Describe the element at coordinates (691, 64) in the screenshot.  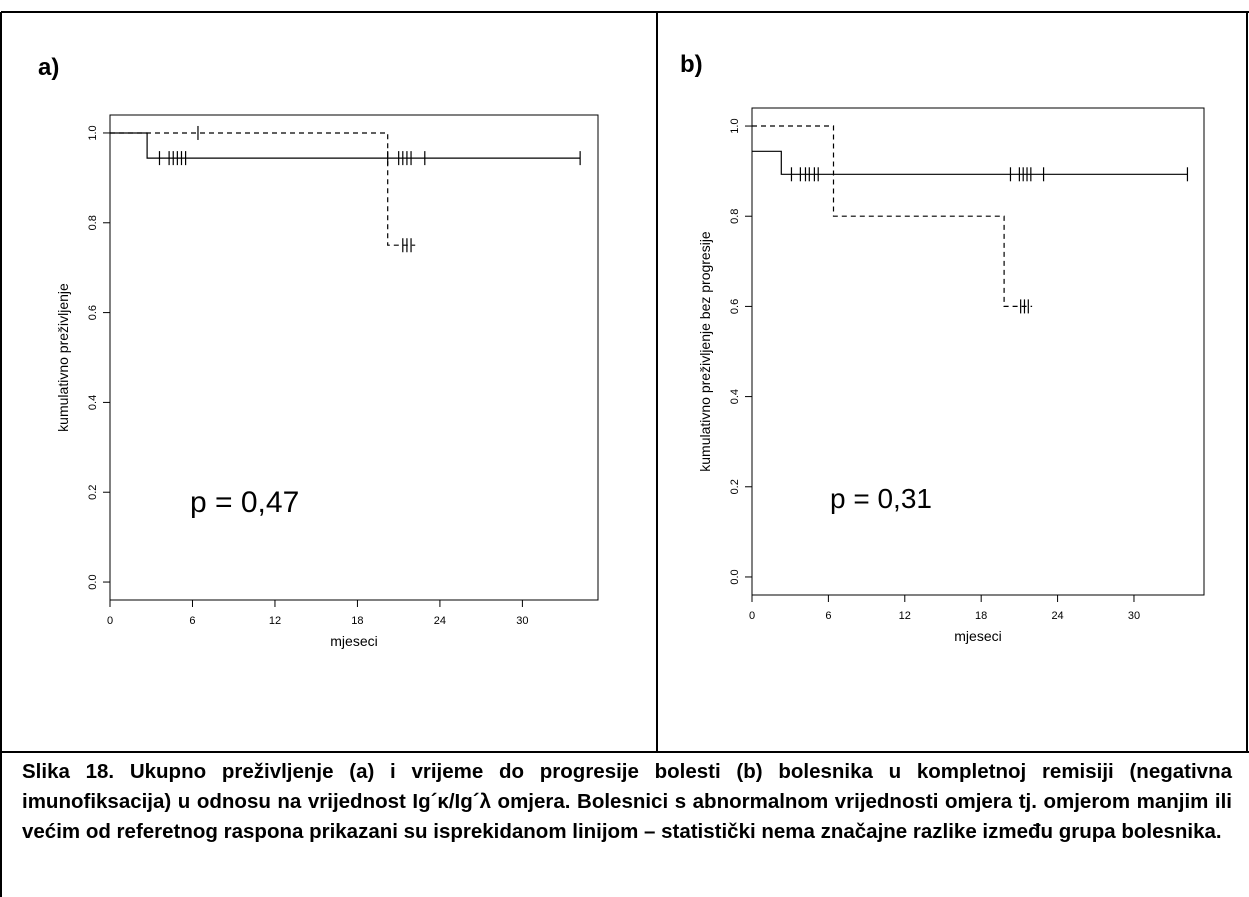
I see `panel-label: b)` at that location.